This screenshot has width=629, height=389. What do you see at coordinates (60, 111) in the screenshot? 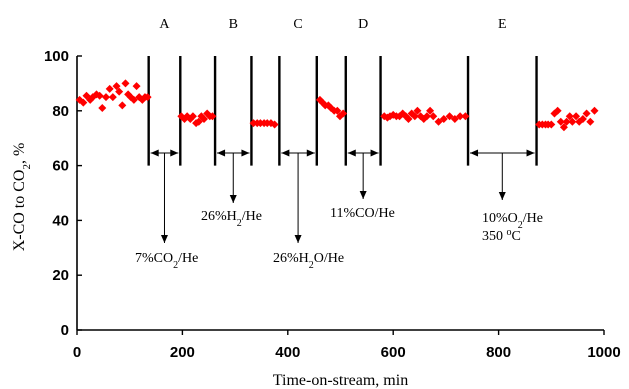
I see `y-tick-label: 80` at bounding box center [60, 111].